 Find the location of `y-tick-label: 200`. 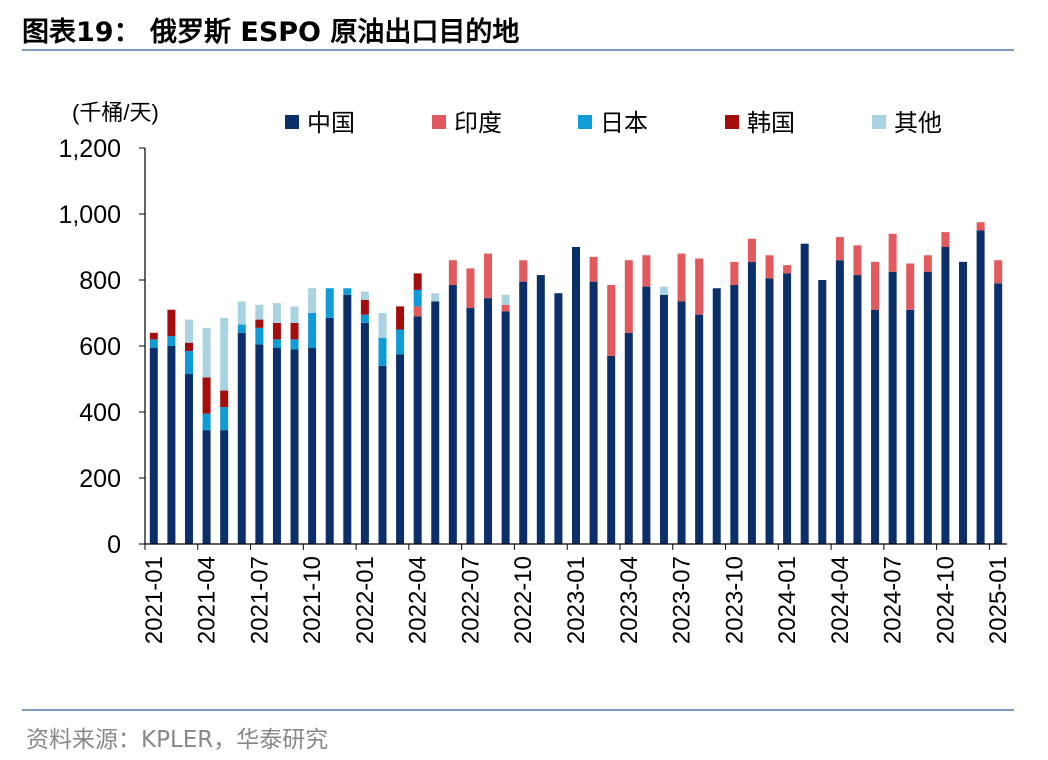

y-tick-label: 200 is located at coordinates (100, 479).